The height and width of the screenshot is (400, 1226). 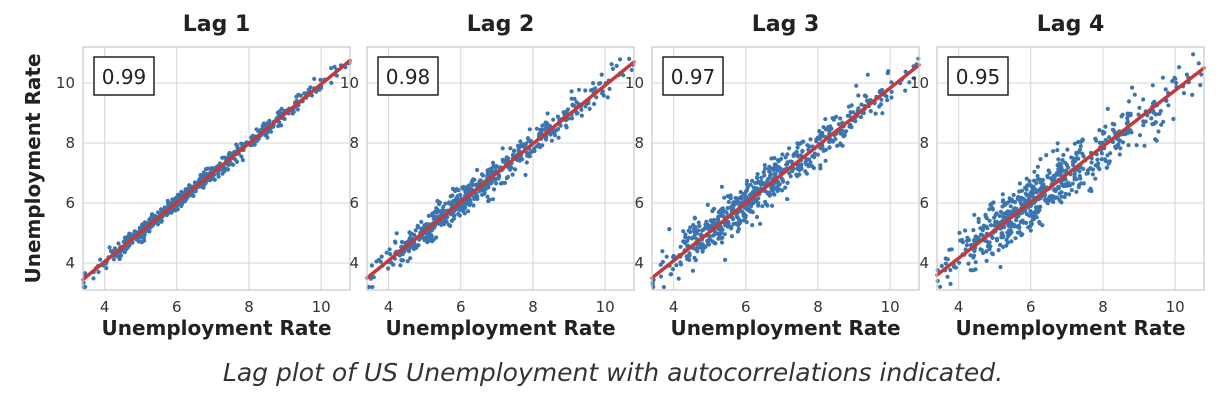 What do you see at coordinates (639, 143) in the screenshot?
I see `y-tick-label: 8` at bounding box center [639, 143].